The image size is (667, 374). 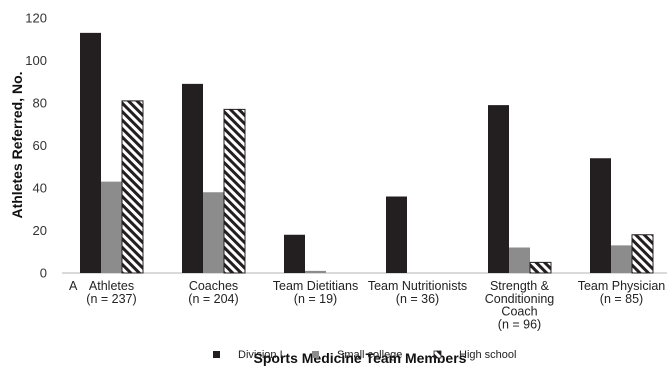 What do you see at coordinates (111, 299) in the screenshot?
I see `category-label: (n = 237)` at bounding box center [111, 299].